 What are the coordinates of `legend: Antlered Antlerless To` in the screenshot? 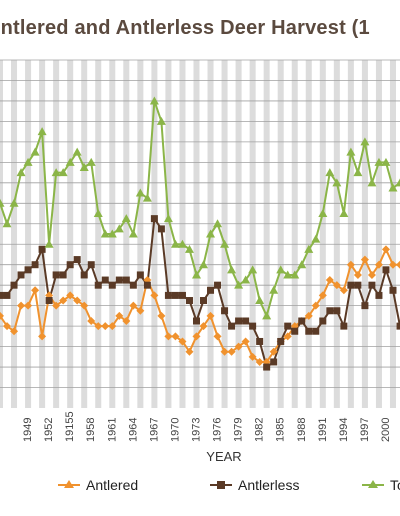 It's located at (229, 485).